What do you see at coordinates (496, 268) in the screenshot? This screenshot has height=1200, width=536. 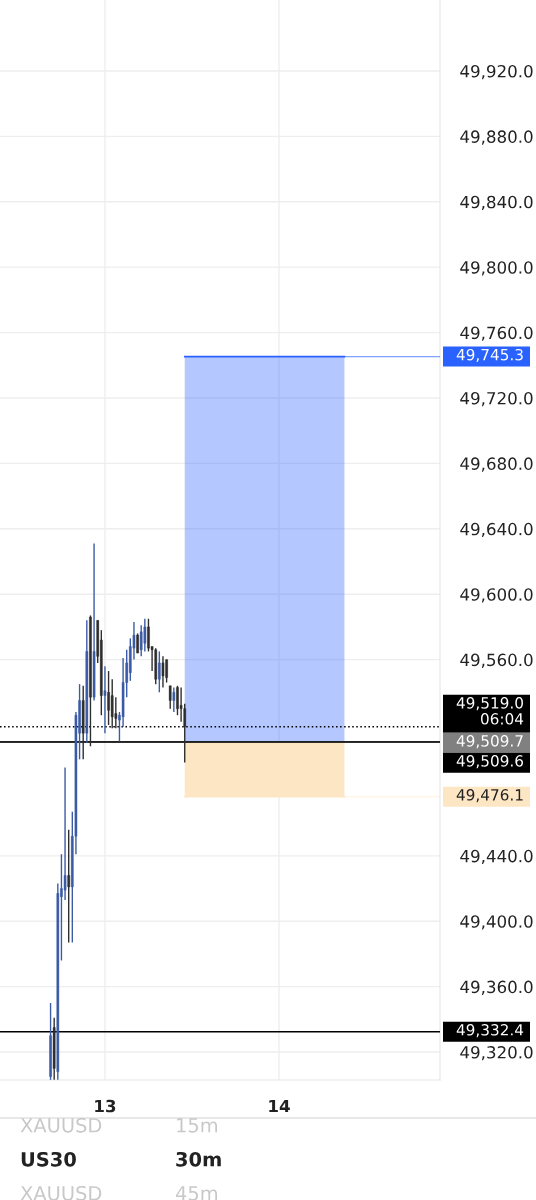 I see `y-tick-label: 49,800.0` at bounding box center [496, 268].